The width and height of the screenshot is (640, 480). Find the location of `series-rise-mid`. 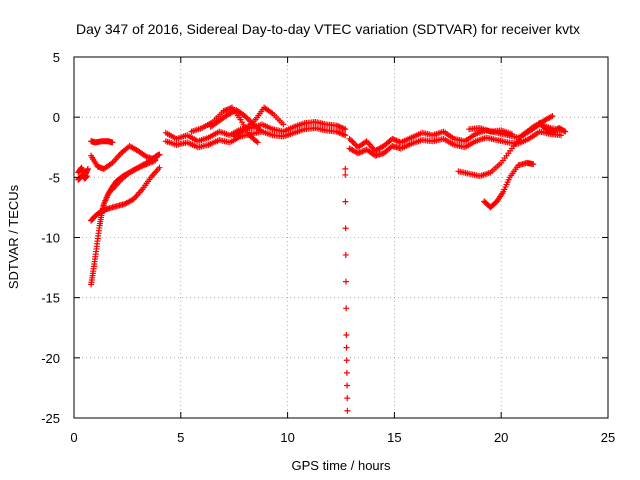

series-rise-mid is located at coordinates (136, 172).